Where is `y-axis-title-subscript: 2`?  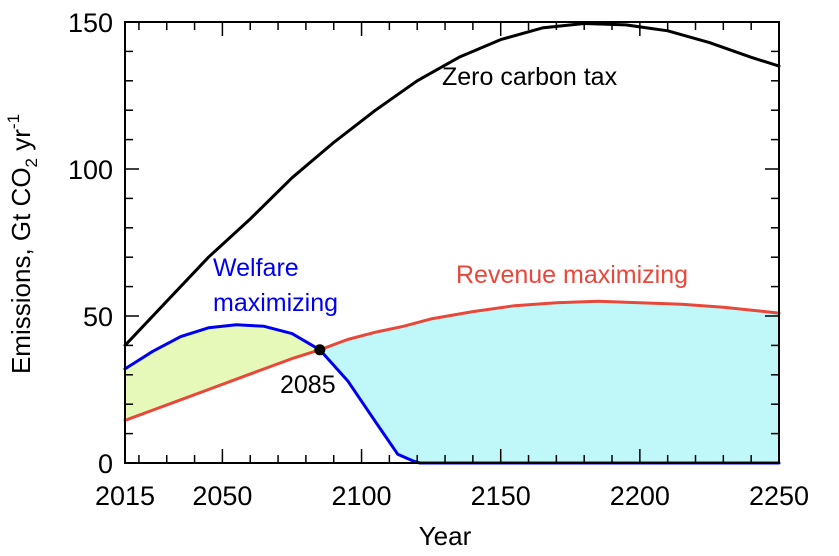 y-axis-title-subscript: 2 is located at coordinates (31, 162).